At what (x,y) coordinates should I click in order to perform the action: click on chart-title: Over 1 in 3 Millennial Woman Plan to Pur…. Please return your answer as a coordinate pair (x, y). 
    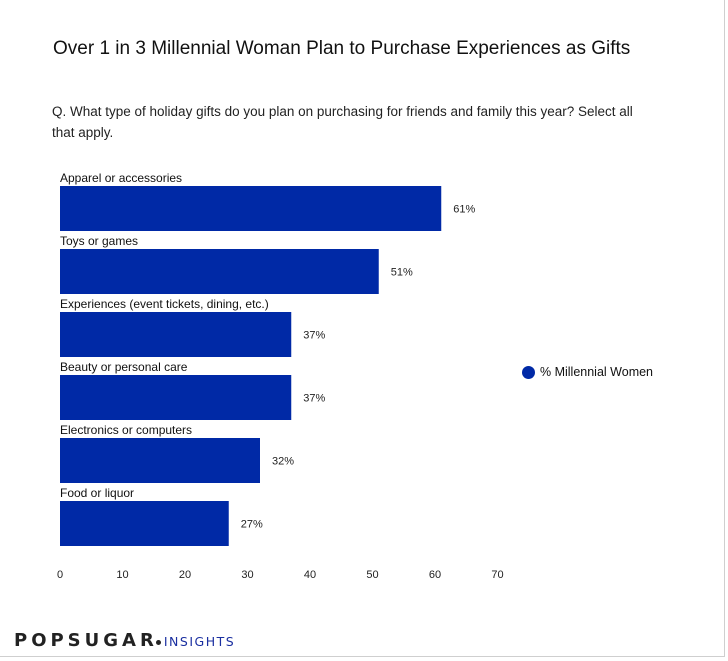
    Looking at the image, I should click on (342, 48).